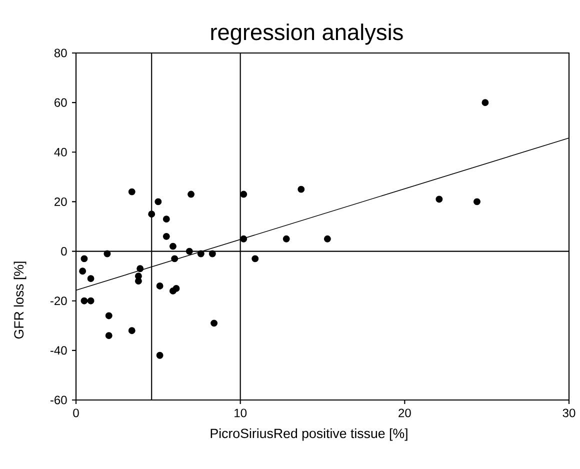 This screenshot has height=469, width=580. What do you see at coordinates (404, 413) in the screenshot?
I see `x-tick-label: 20` at bounding box center [404, 413].